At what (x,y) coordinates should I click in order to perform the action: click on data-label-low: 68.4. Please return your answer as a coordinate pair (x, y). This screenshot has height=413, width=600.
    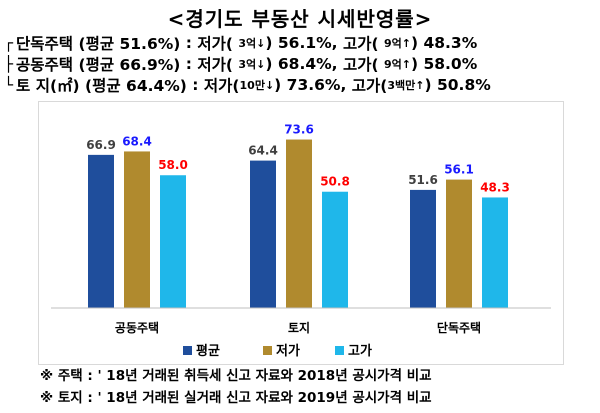
    Looking at the image, I should click on (137, 141).